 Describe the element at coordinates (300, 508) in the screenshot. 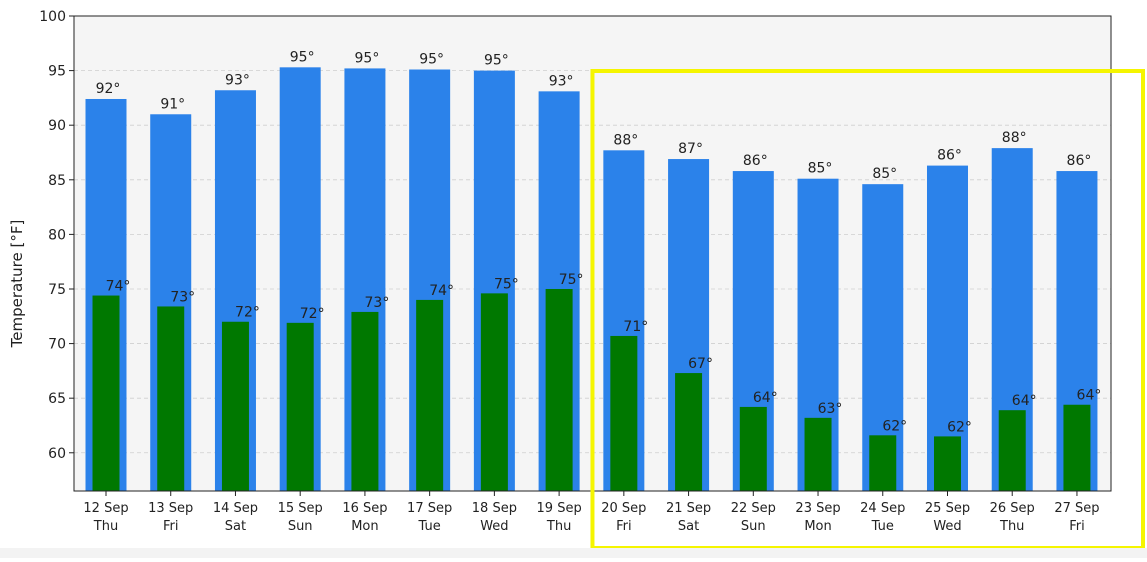

I see `x-tick-label-date: 15 Sep` at that location.